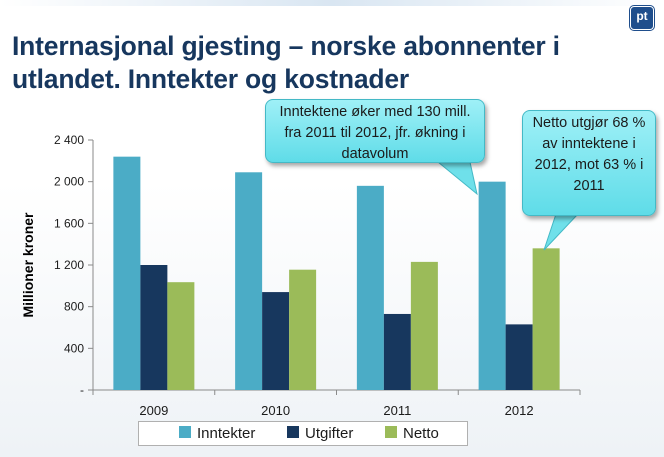 The width and height of the screenshot is (664, 457). I want to click on bar-netto-2010, so click(303, 329).